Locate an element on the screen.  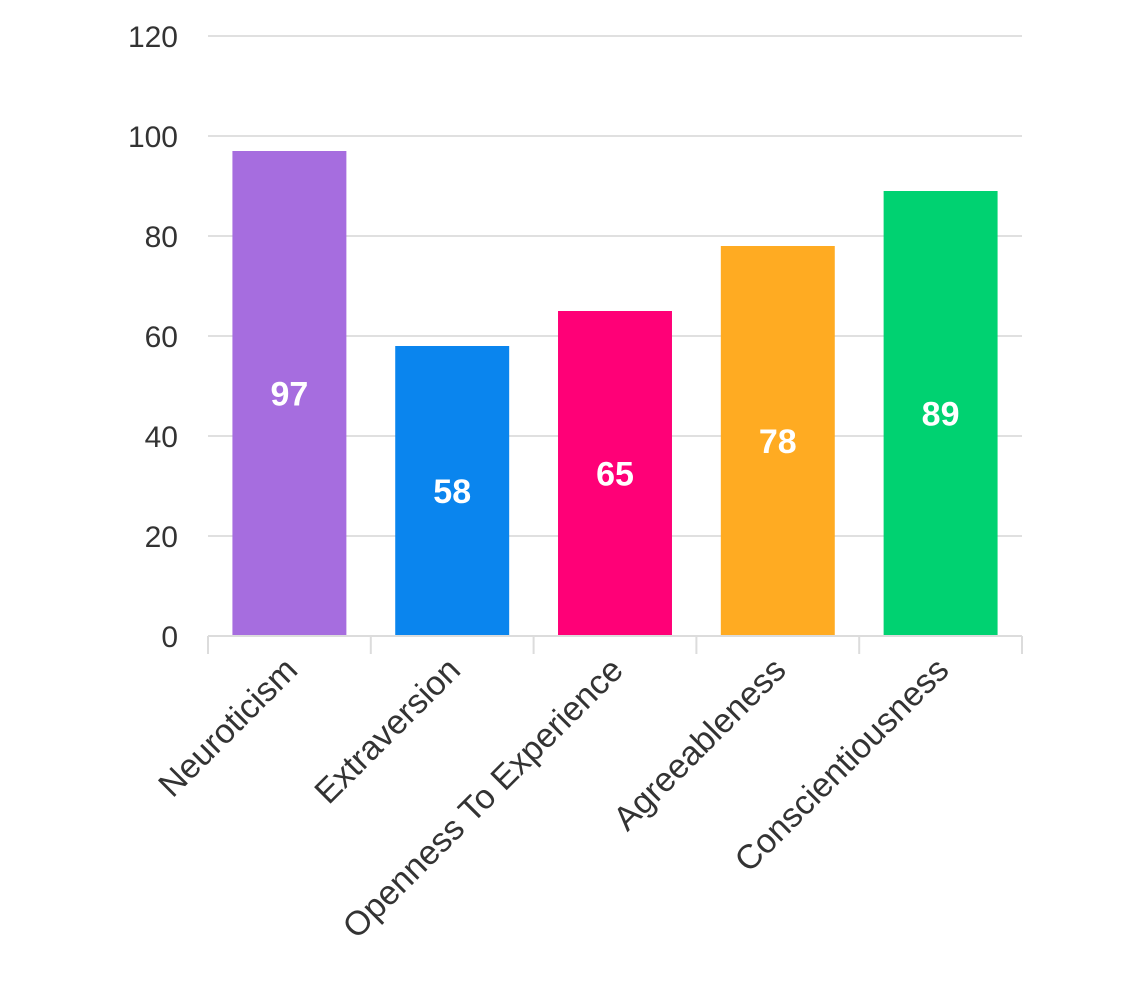
y-tick-label: 120 is located at coordinates (153, 37).